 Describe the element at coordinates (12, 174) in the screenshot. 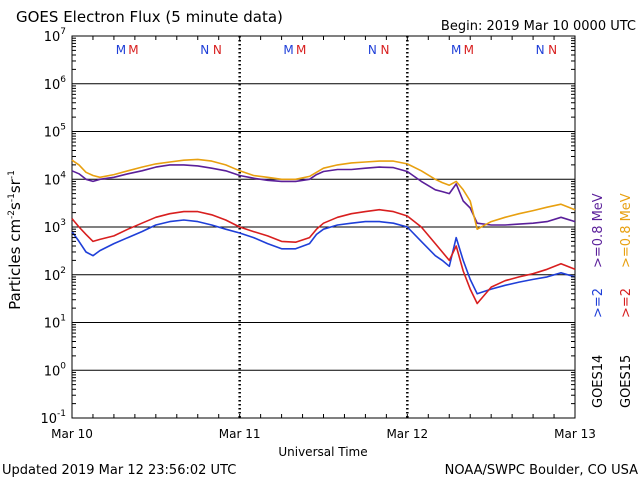

I see `y-axis-label-exp3: -1` at that location.